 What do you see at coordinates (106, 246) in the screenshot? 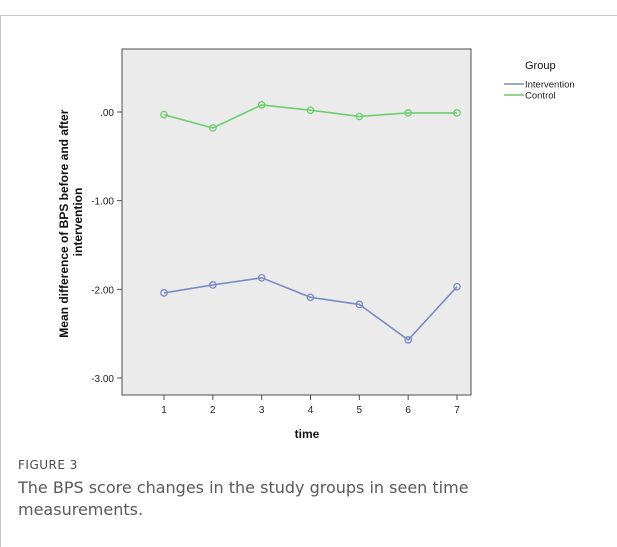
I see `y-axis: .00 -1.00 -2.00 -3.00` at bounding box center [106, 246].